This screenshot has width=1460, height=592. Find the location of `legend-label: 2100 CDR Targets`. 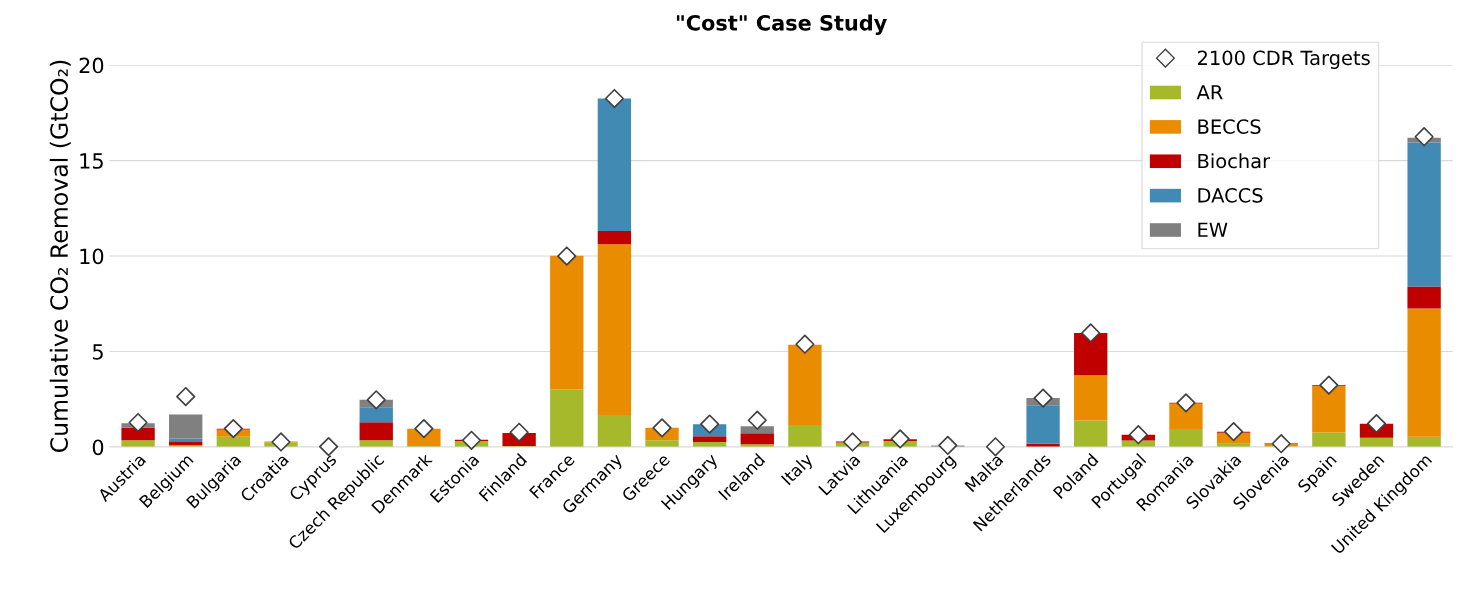

legend-label: 2100 CDR Targets is located at coordinates (1283, 59).